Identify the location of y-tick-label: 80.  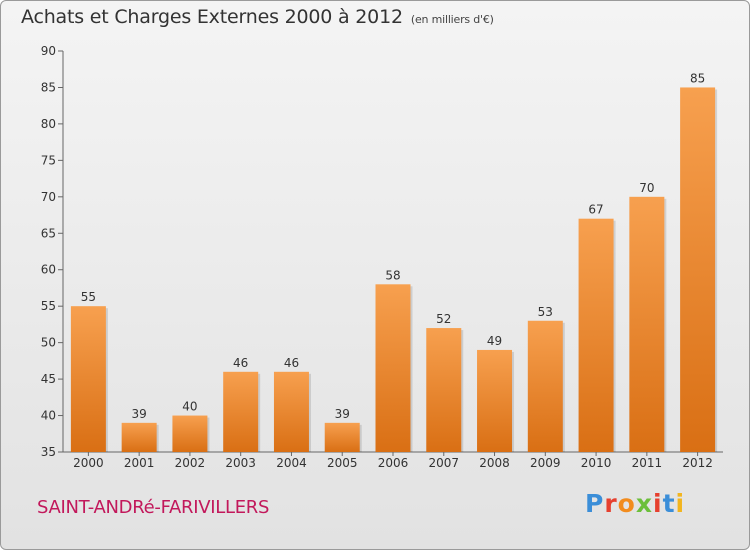
(48, 124).